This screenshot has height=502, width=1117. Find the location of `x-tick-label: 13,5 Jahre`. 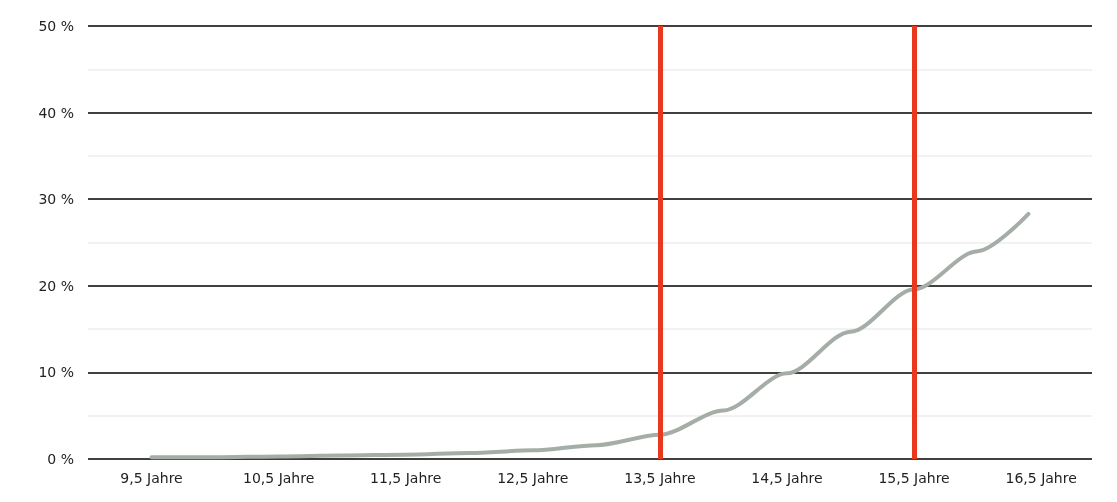

x-tick-label: 13,5 Jahre is located at coordinates (660, 478).